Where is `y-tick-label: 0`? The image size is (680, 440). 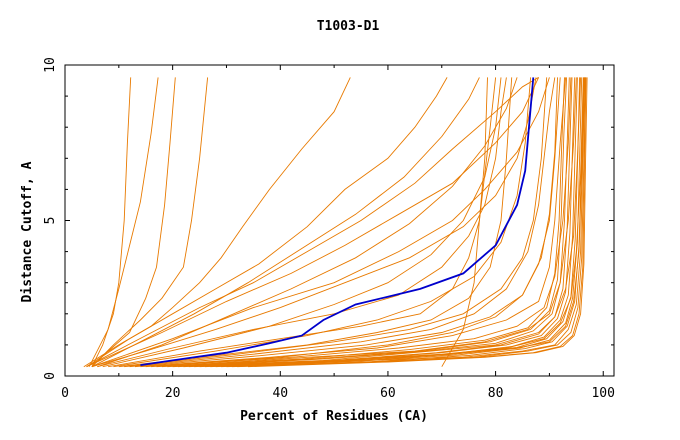 y-tick-label: 0 is located at coordinates (50, 376).